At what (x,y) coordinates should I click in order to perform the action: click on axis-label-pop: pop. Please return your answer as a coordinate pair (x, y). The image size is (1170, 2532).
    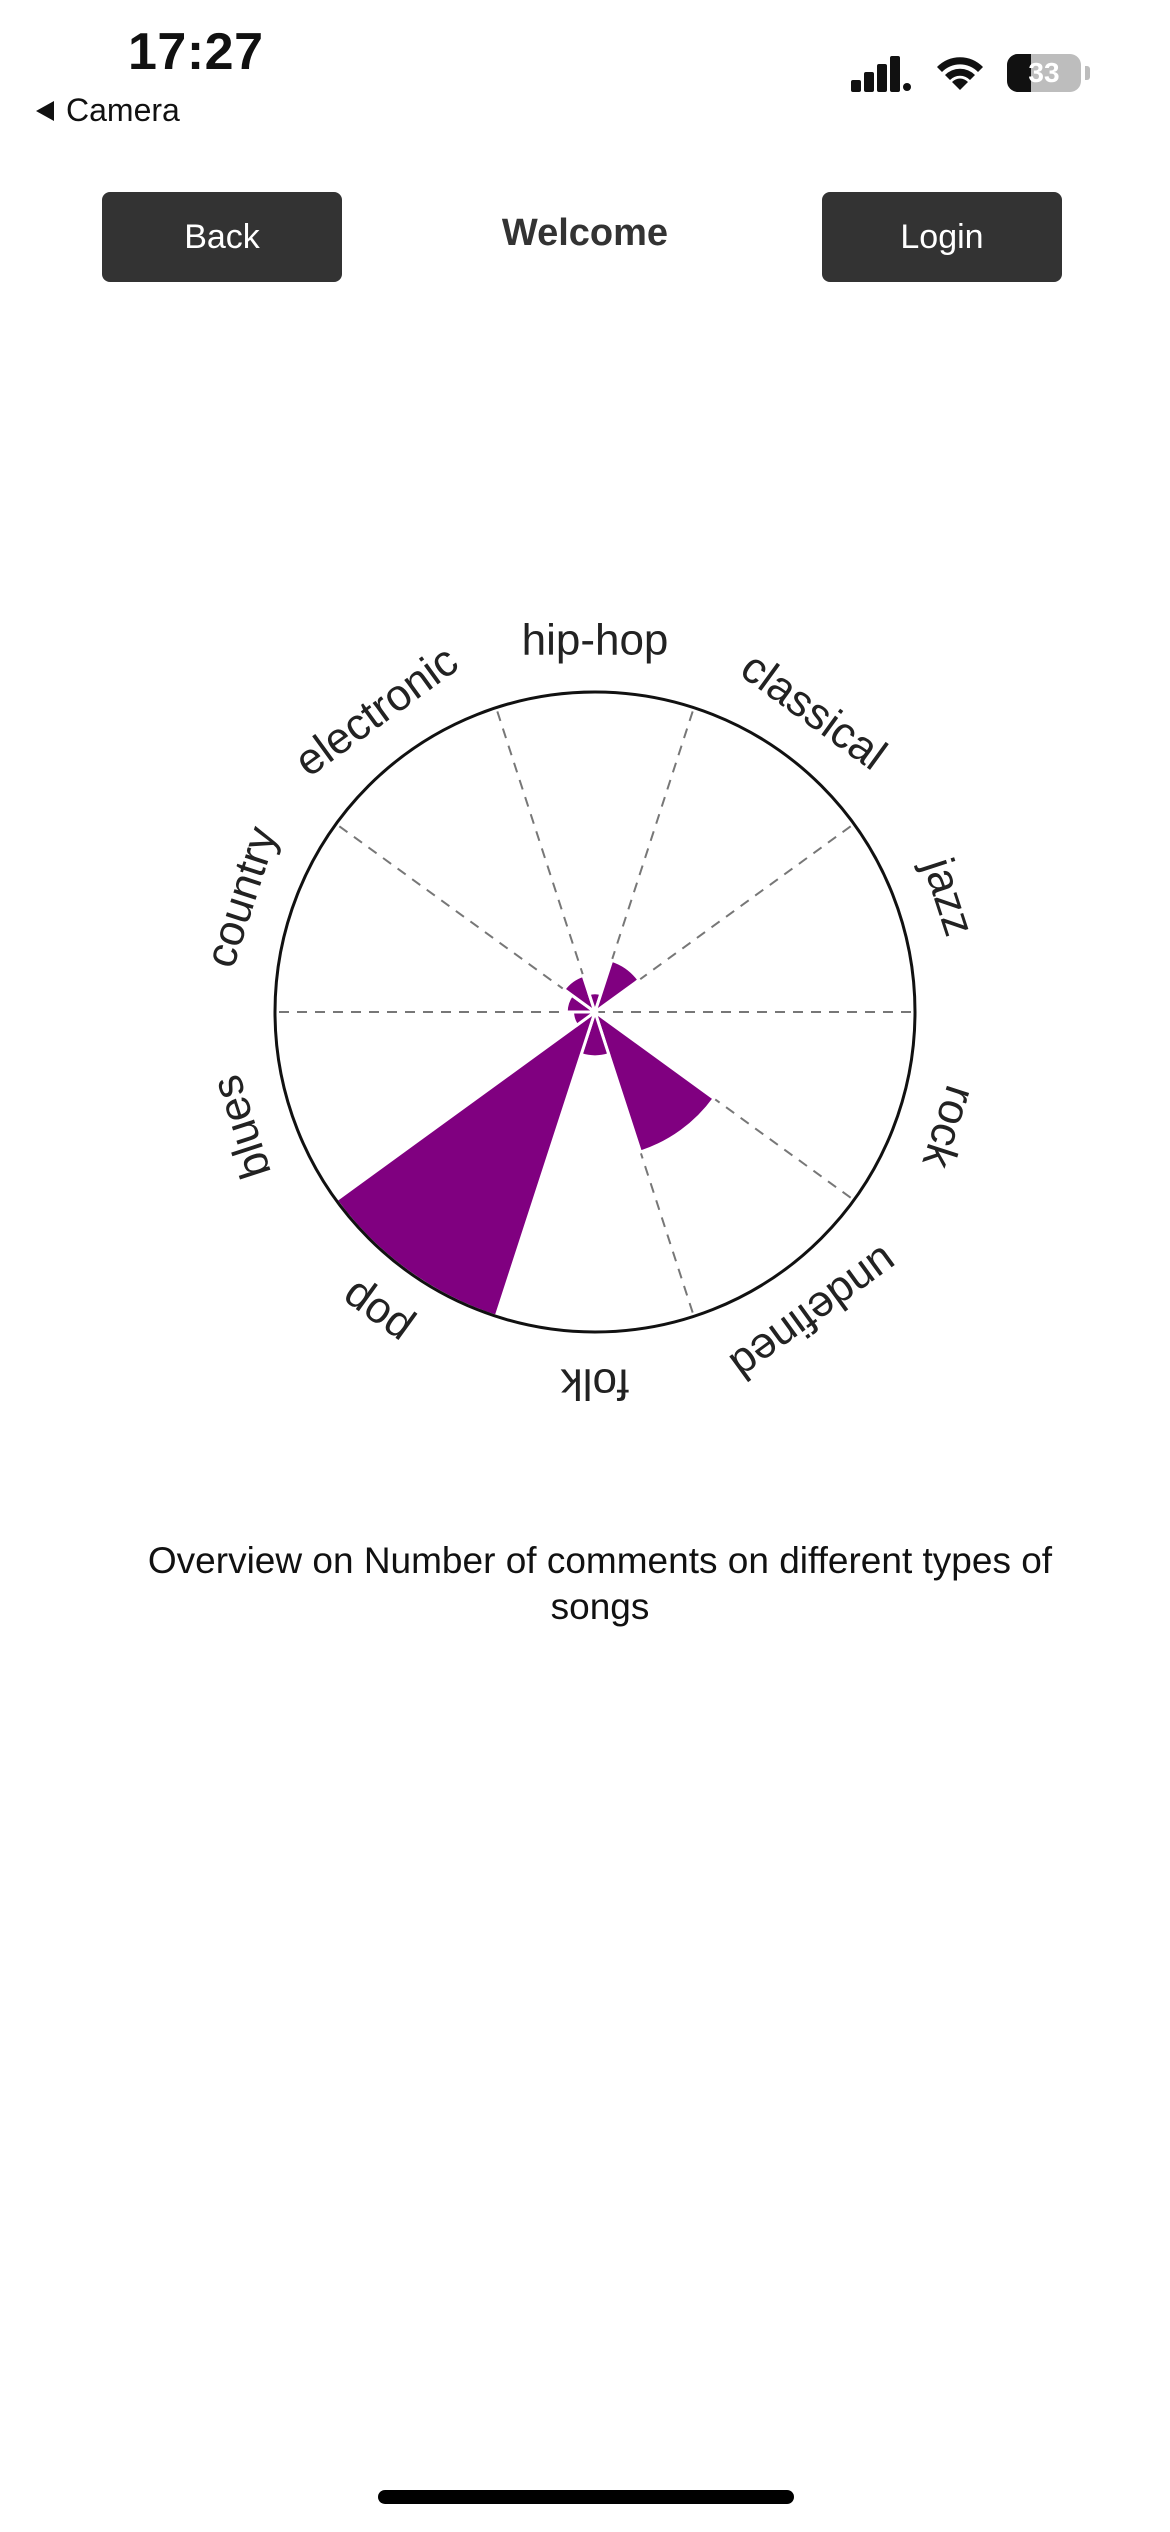
    Looking at the image, I should click on (376, 1313).